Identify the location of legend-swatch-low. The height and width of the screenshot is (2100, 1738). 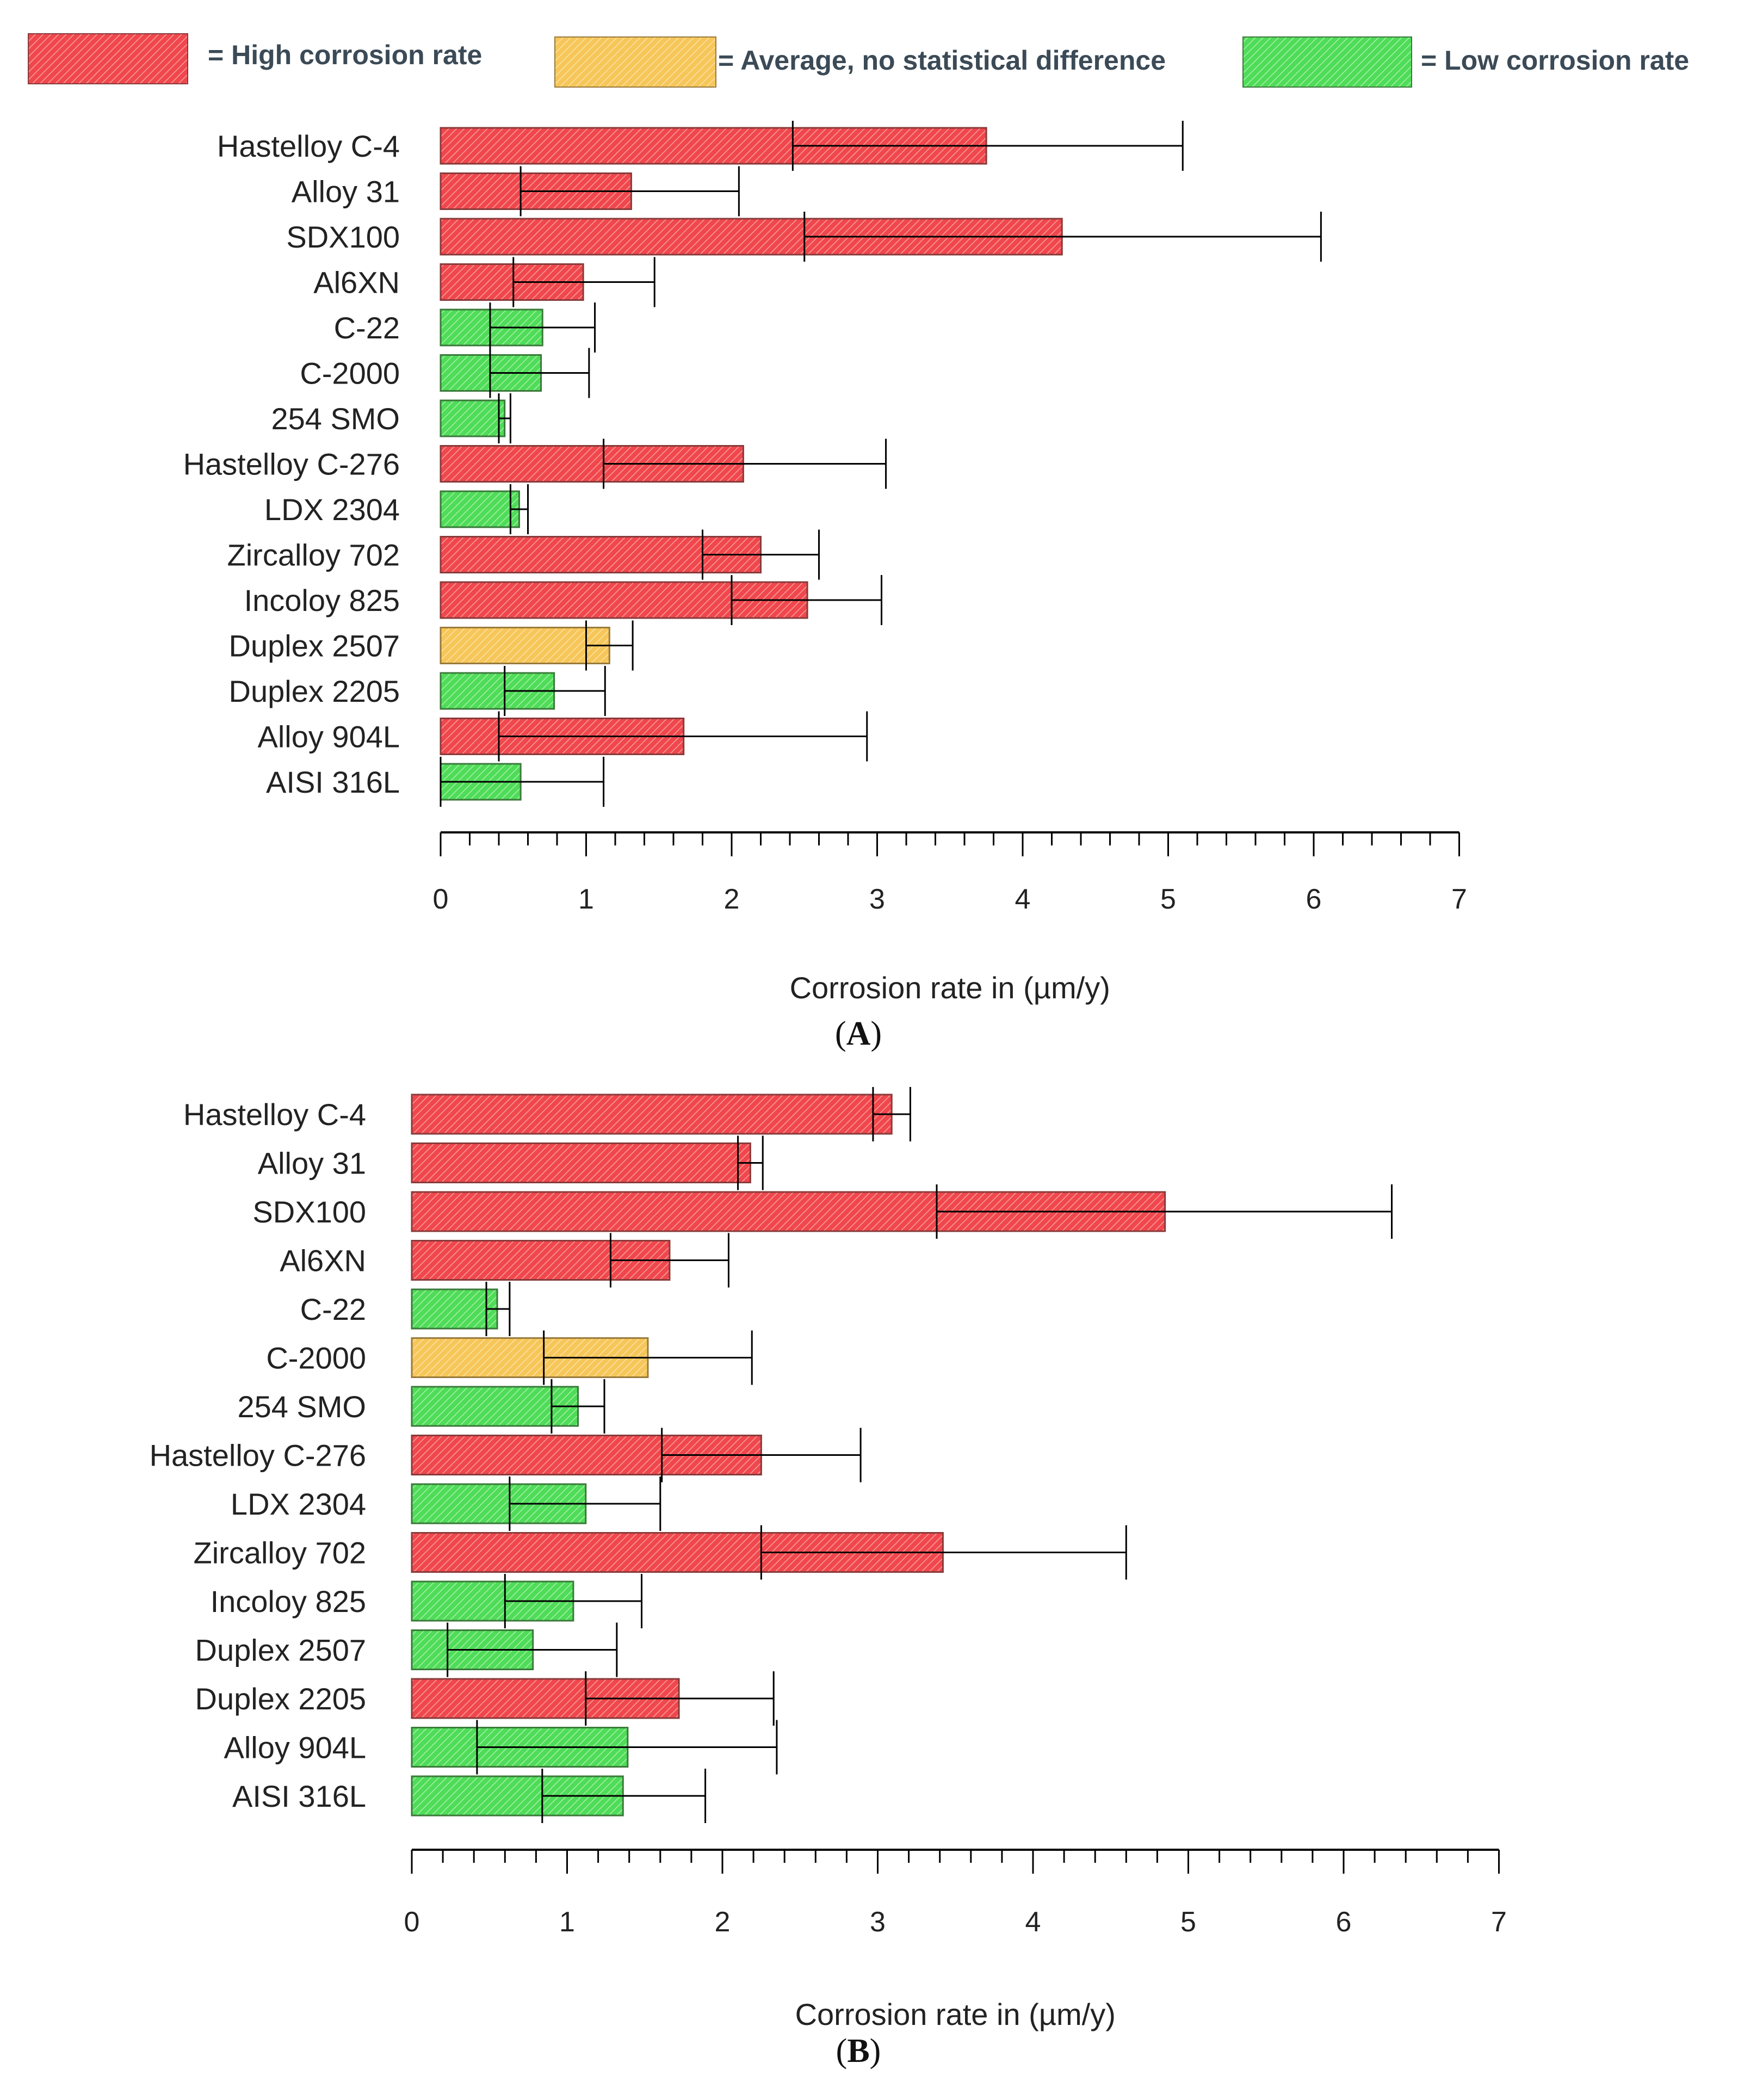
(1327, 62).